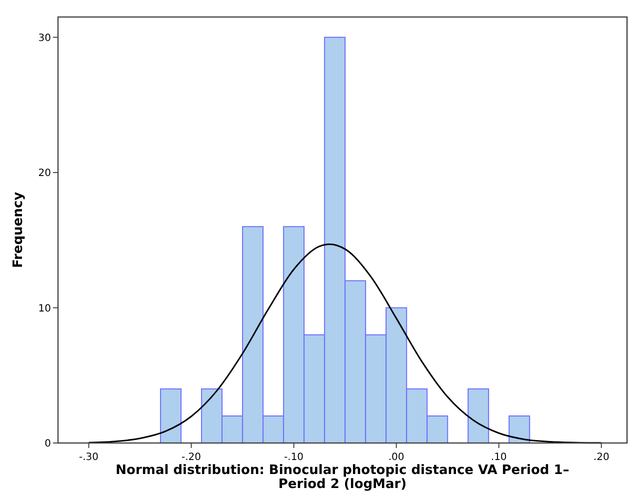 Image resolution: width=628 pixels, height=493 pixels. What do you see at coordinates (44, 174) in the screenshot?
I see `y-tick-label: 20` at bounding box center [44, 174].